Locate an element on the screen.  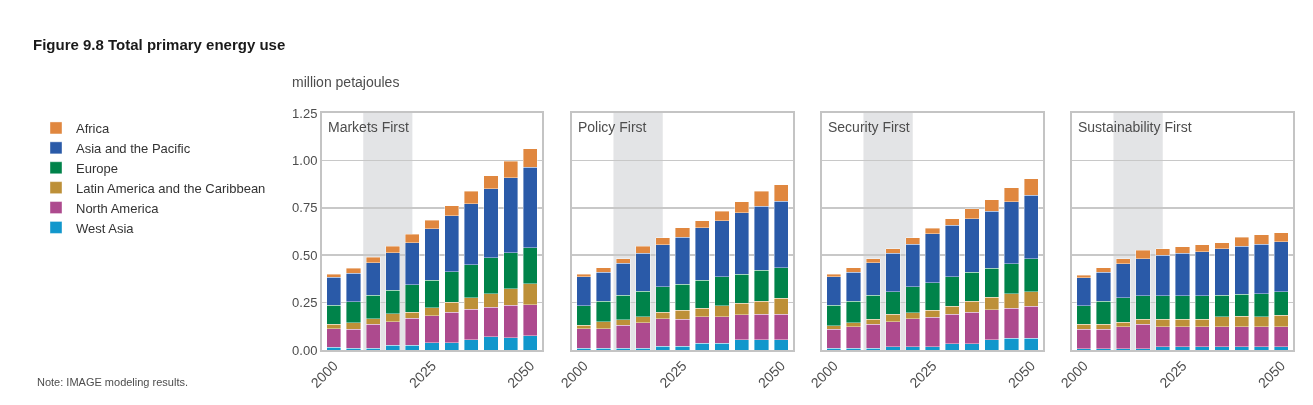
text: Figure 9.8 Total primary energy use is located at coordinates (159, 45).